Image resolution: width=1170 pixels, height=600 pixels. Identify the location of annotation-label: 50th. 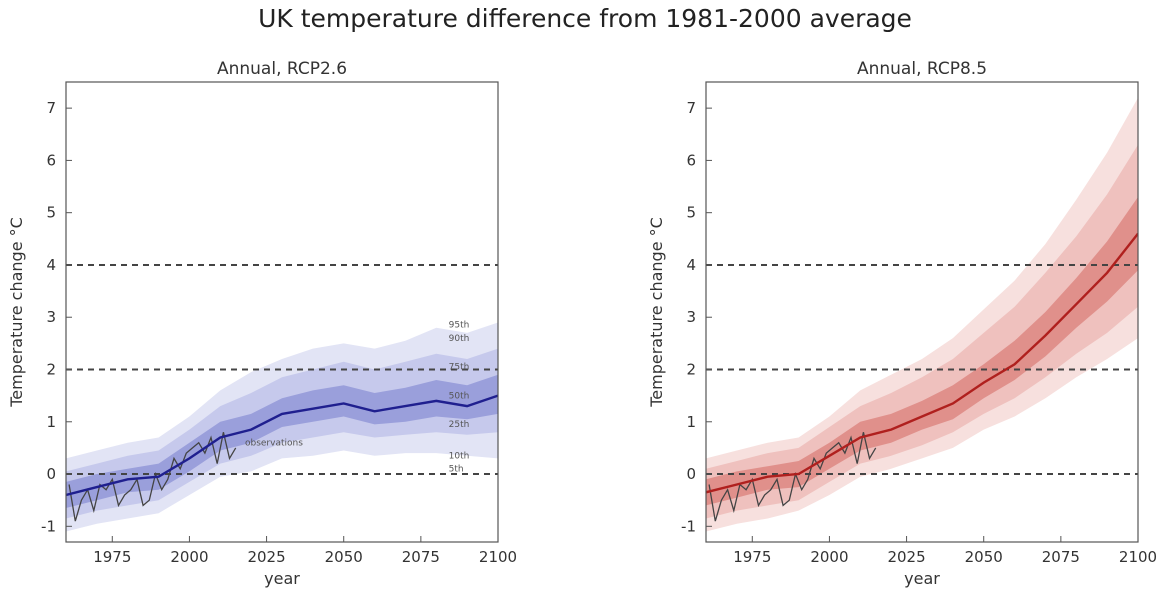
(459, 396).